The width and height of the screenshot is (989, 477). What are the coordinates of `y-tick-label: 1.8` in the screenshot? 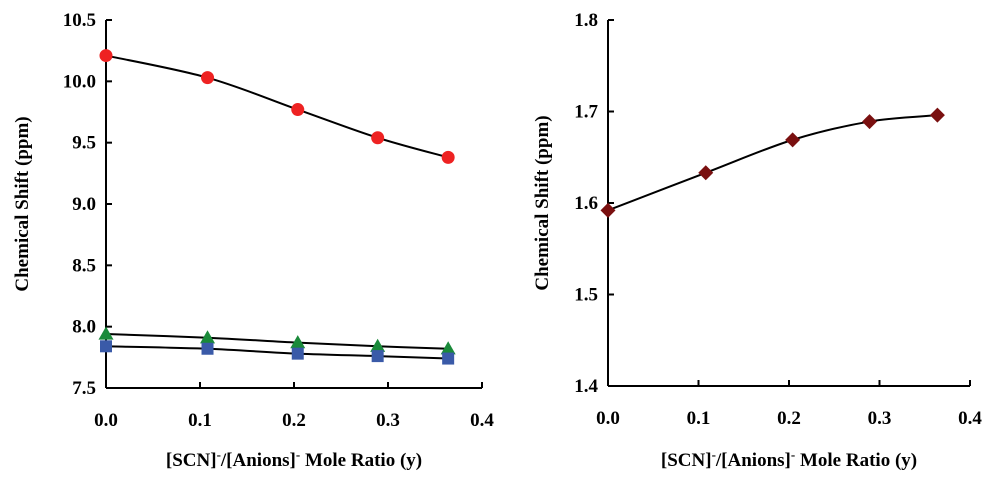 It's located at (586, 20).